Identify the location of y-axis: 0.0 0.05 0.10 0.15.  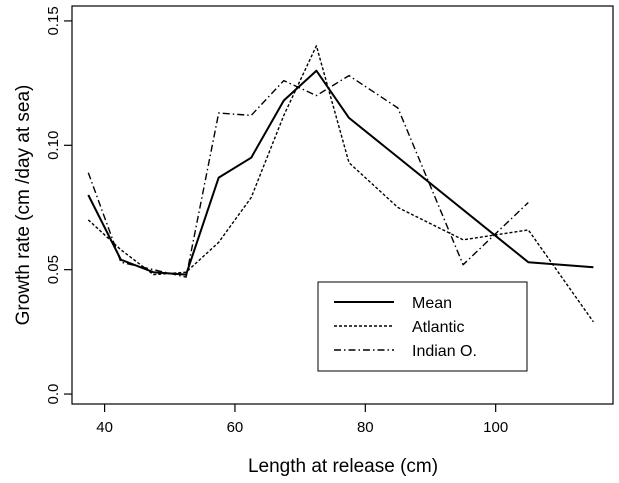
(58, 205).